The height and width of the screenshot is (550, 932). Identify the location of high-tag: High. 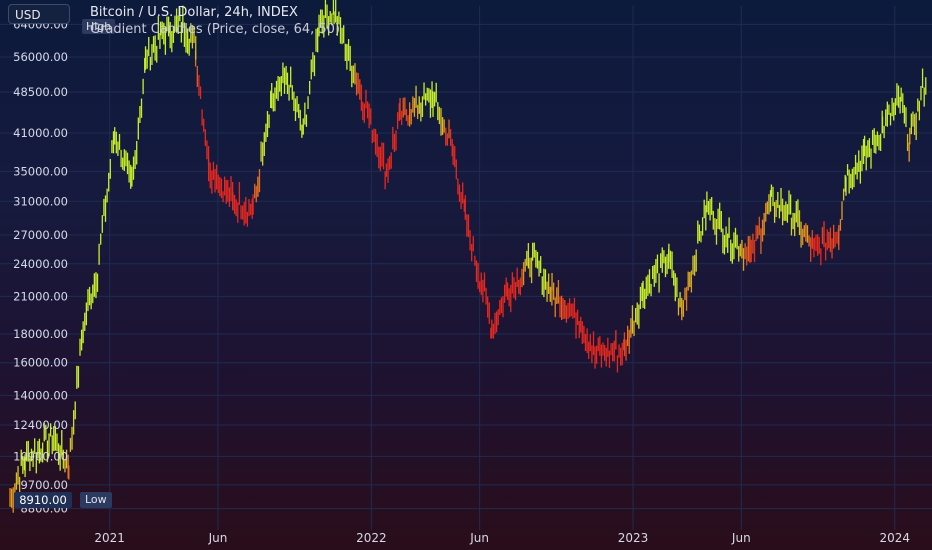
(99, 26).